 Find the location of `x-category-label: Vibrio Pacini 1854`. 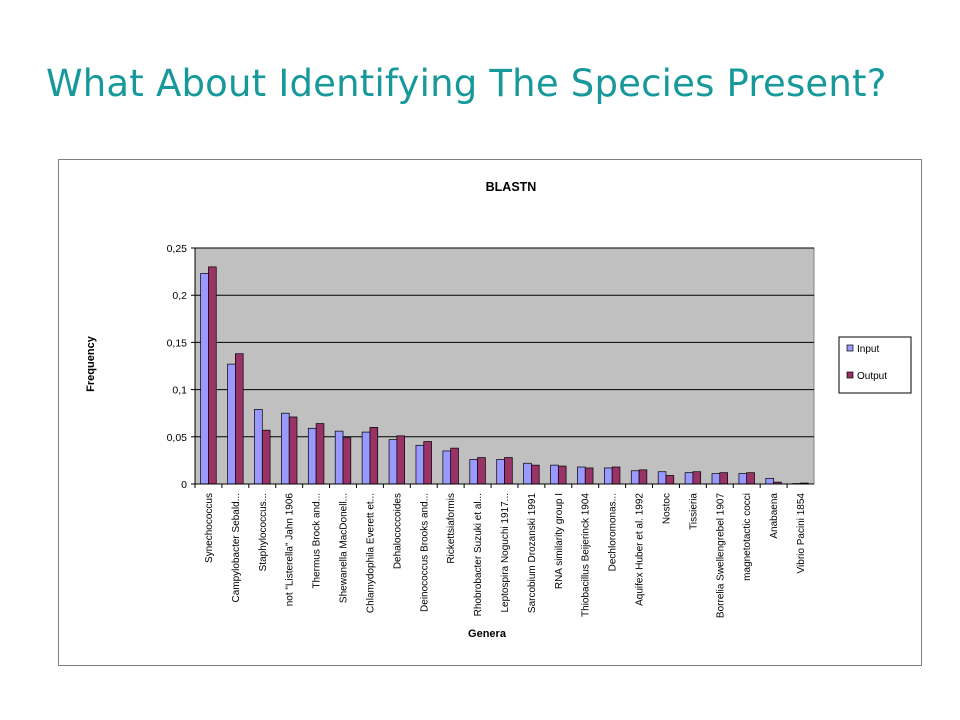

x-category-label: Vibrio Pacini 1854 is located at coordinates (801, 533).